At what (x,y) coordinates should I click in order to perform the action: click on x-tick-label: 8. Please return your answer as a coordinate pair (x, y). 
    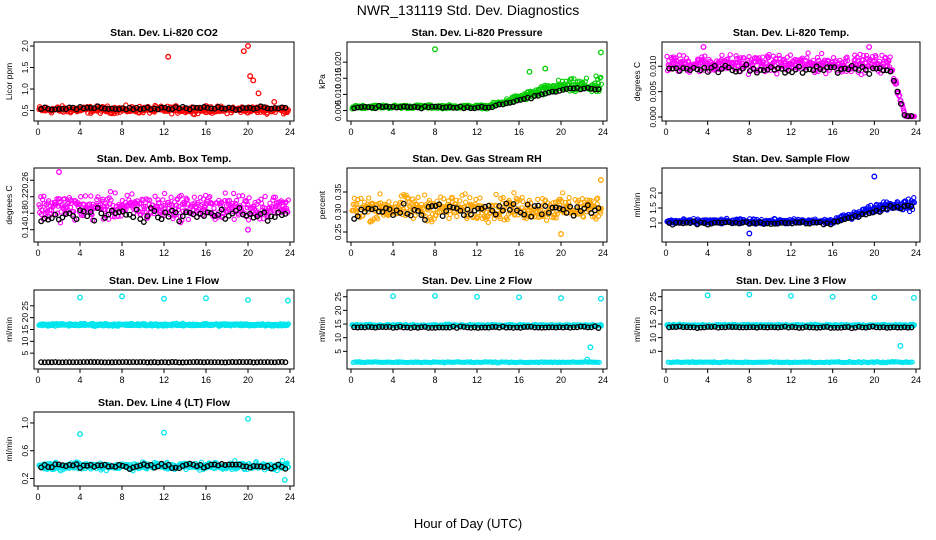
    Looking at the image, I should click on (749, 132).